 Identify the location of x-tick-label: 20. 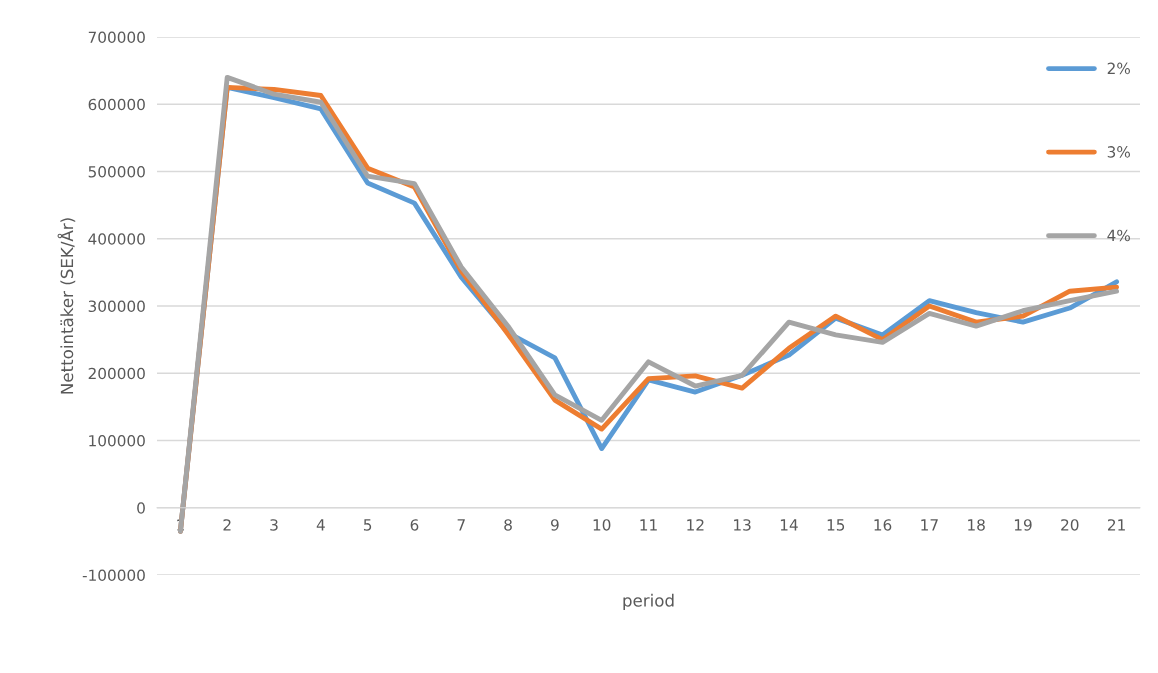
(1070, 525).